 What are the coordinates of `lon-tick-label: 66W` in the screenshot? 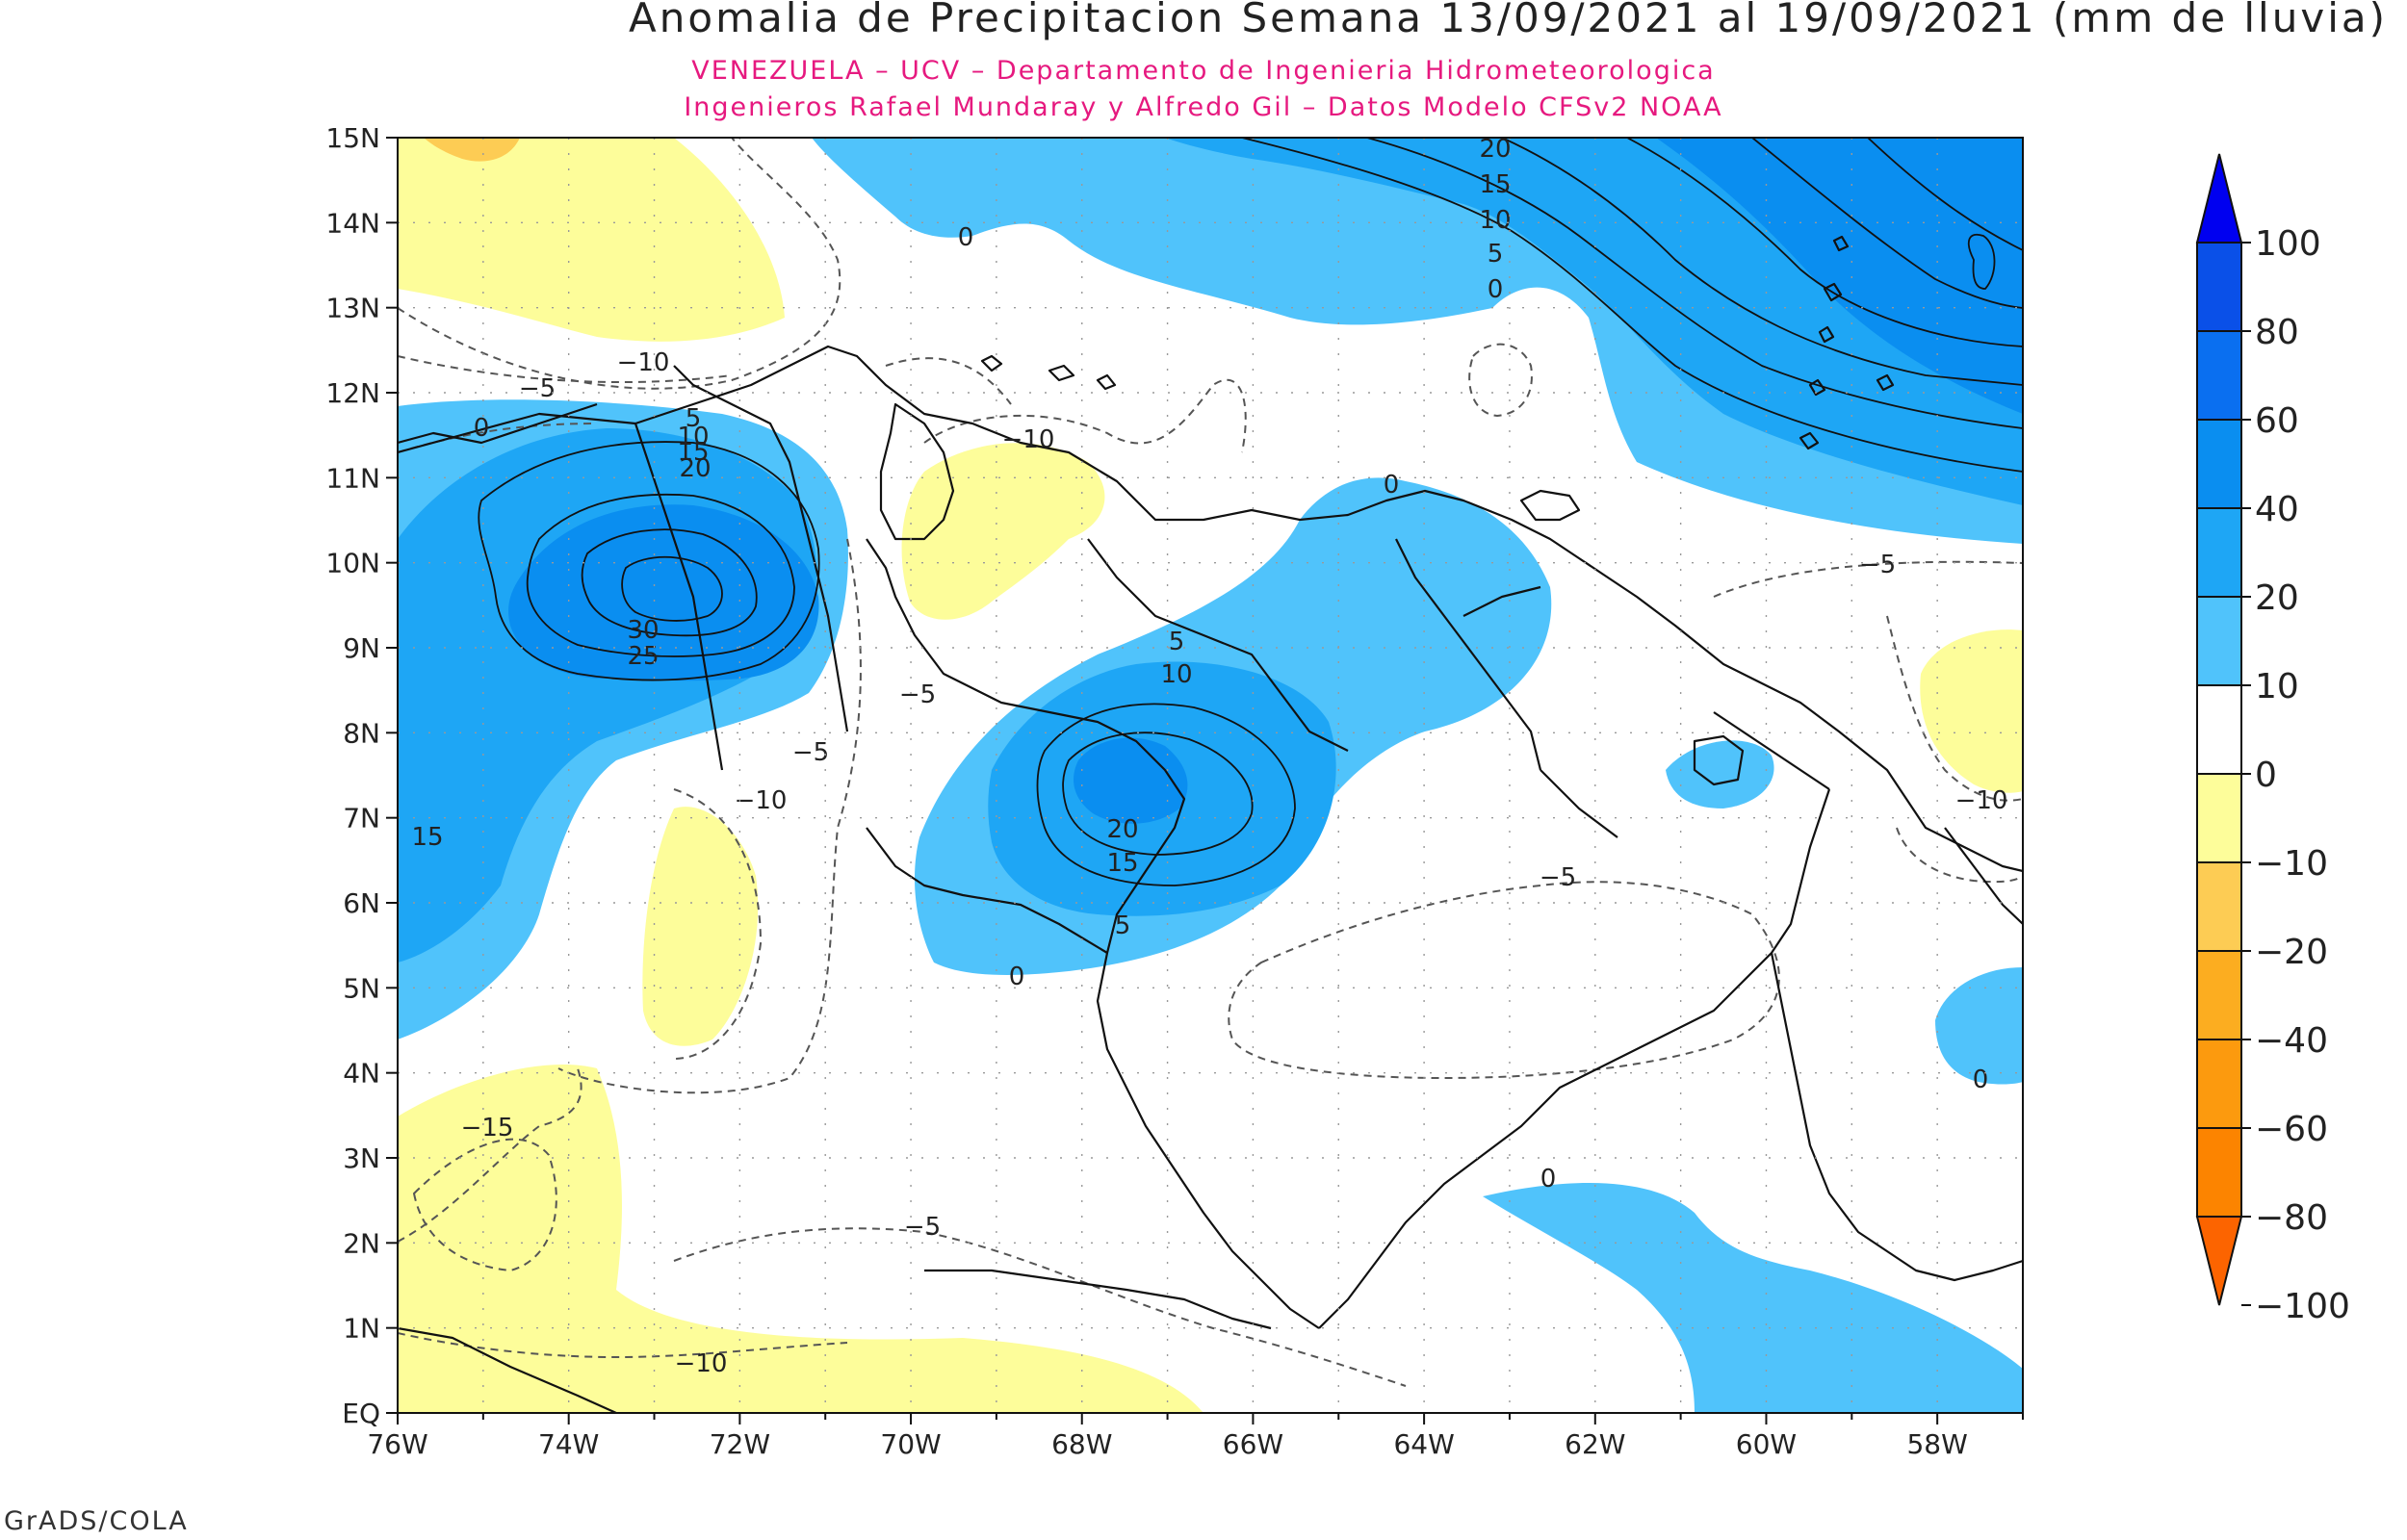 It's located at (1253, 1444).